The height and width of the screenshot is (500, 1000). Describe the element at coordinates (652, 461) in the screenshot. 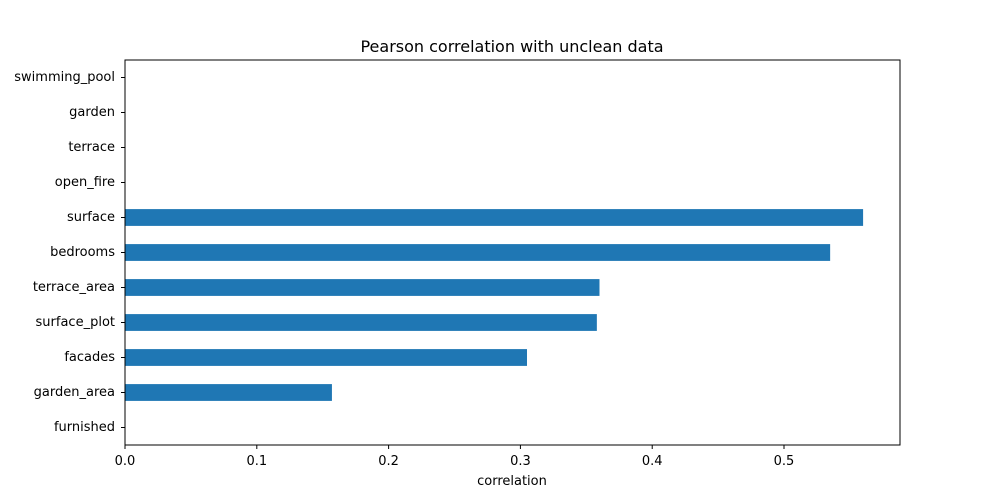

I see `x-tick-label: 0.4` at that location.